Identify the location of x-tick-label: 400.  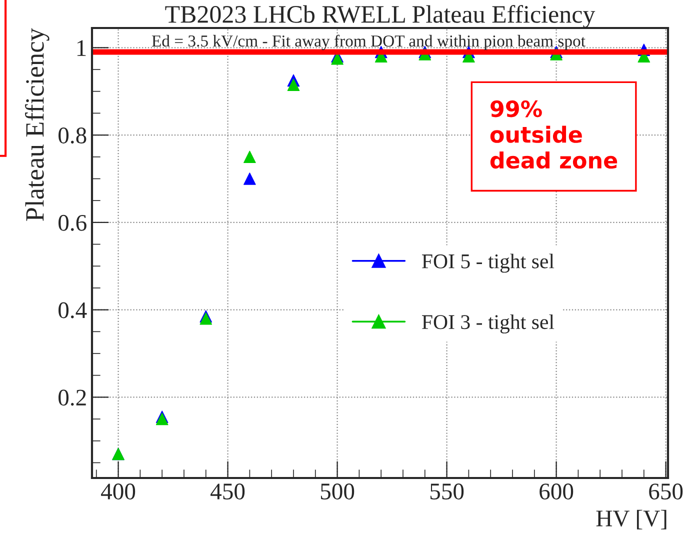
(118, 492).